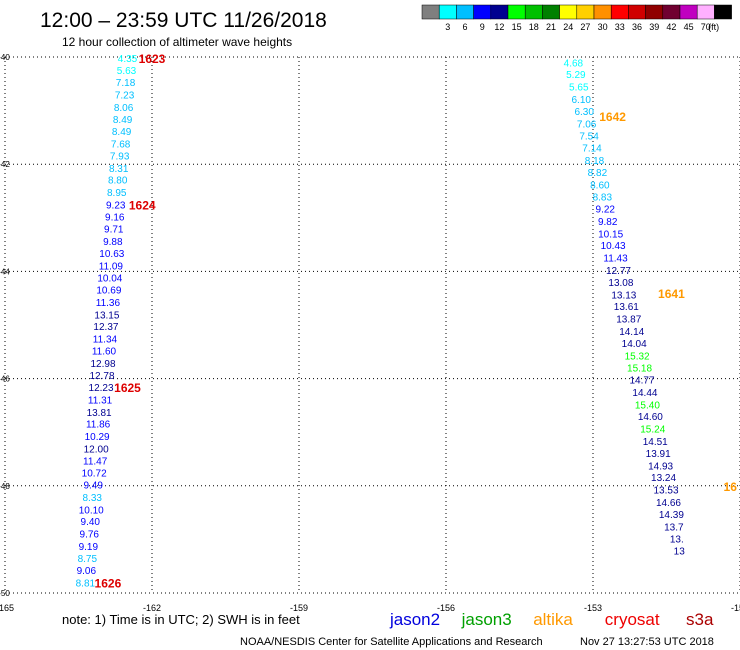 Image resolution: width=740 pixels, height=650 pixels. What do you see at coordinates (658, 454) in the screenshot?
I see `swh-value-label: 13.91` at bounding box center [658, 454].